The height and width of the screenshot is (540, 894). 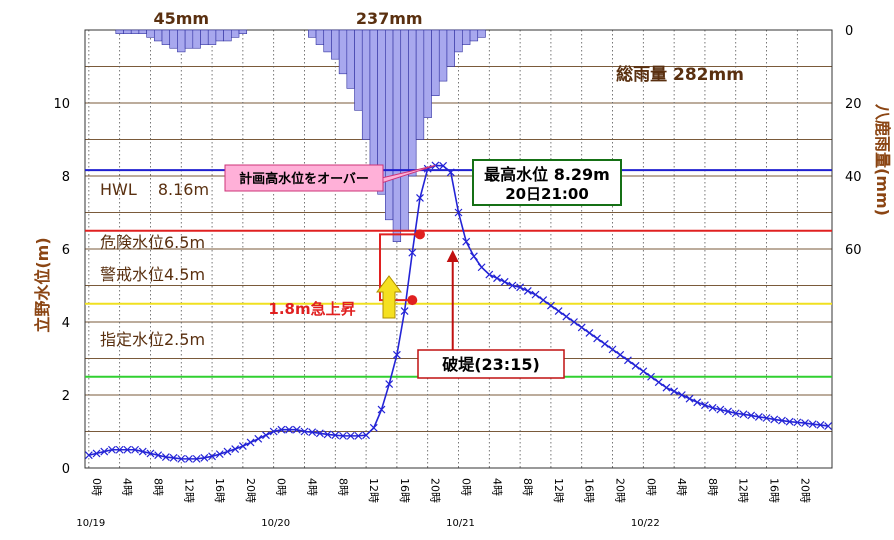 What do you see at coordinates (547, 194) in the screenshot?
I see `peak-text-line2: 20日21:00` at bounding box center [547, 194].